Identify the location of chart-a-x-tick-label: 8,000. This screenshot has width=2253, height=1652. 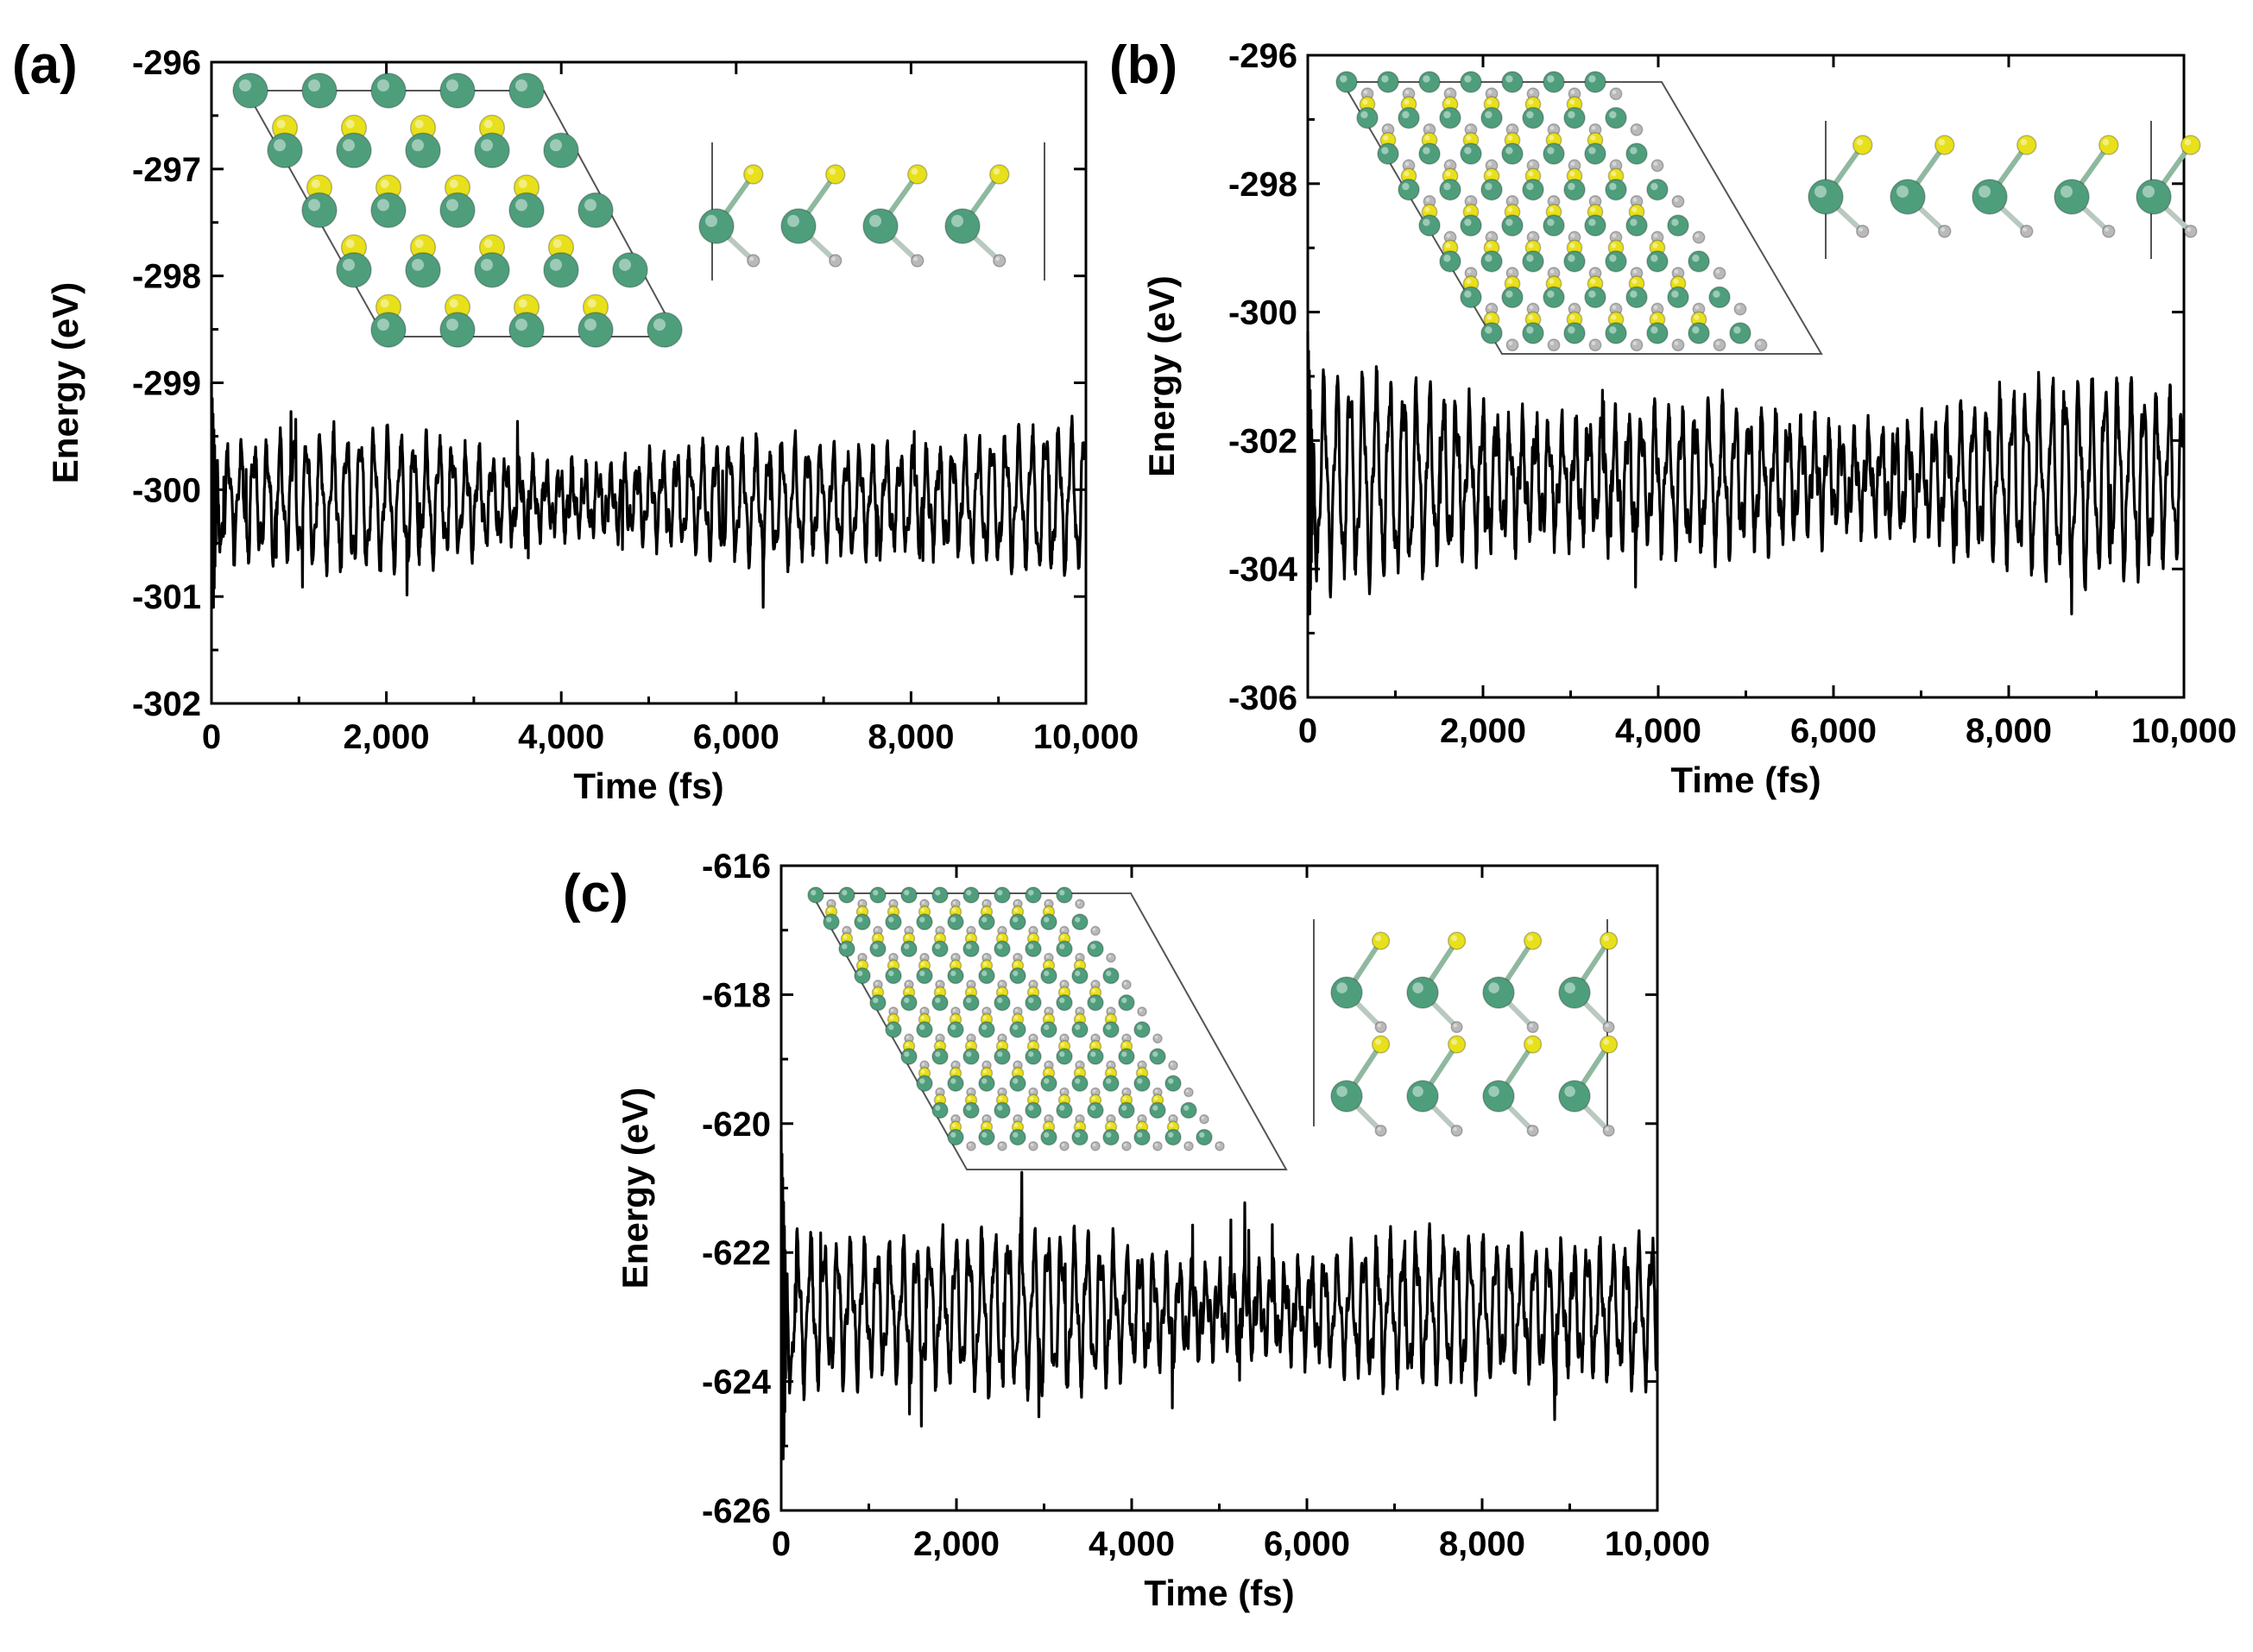
(911, 737).